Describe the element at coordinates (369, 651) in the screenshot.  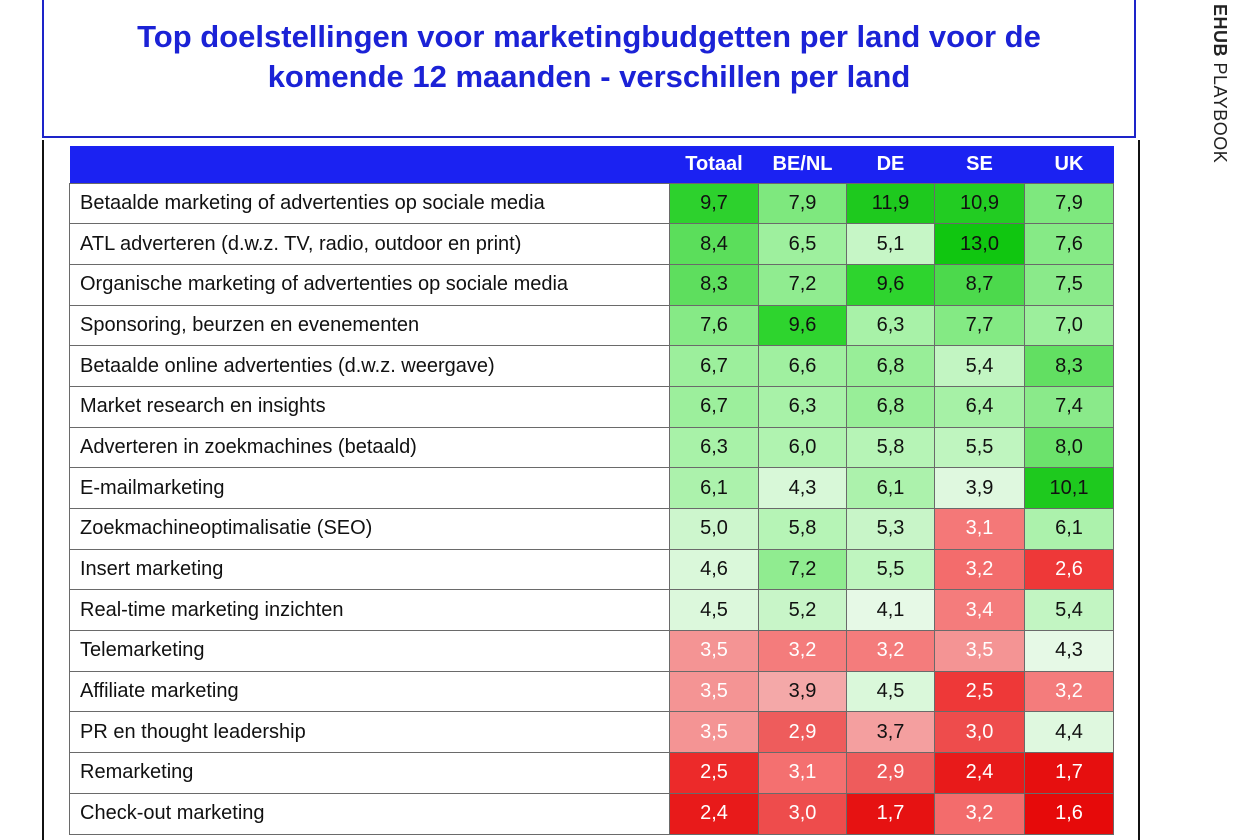
I see `row-label: Telemarketing` at that location.